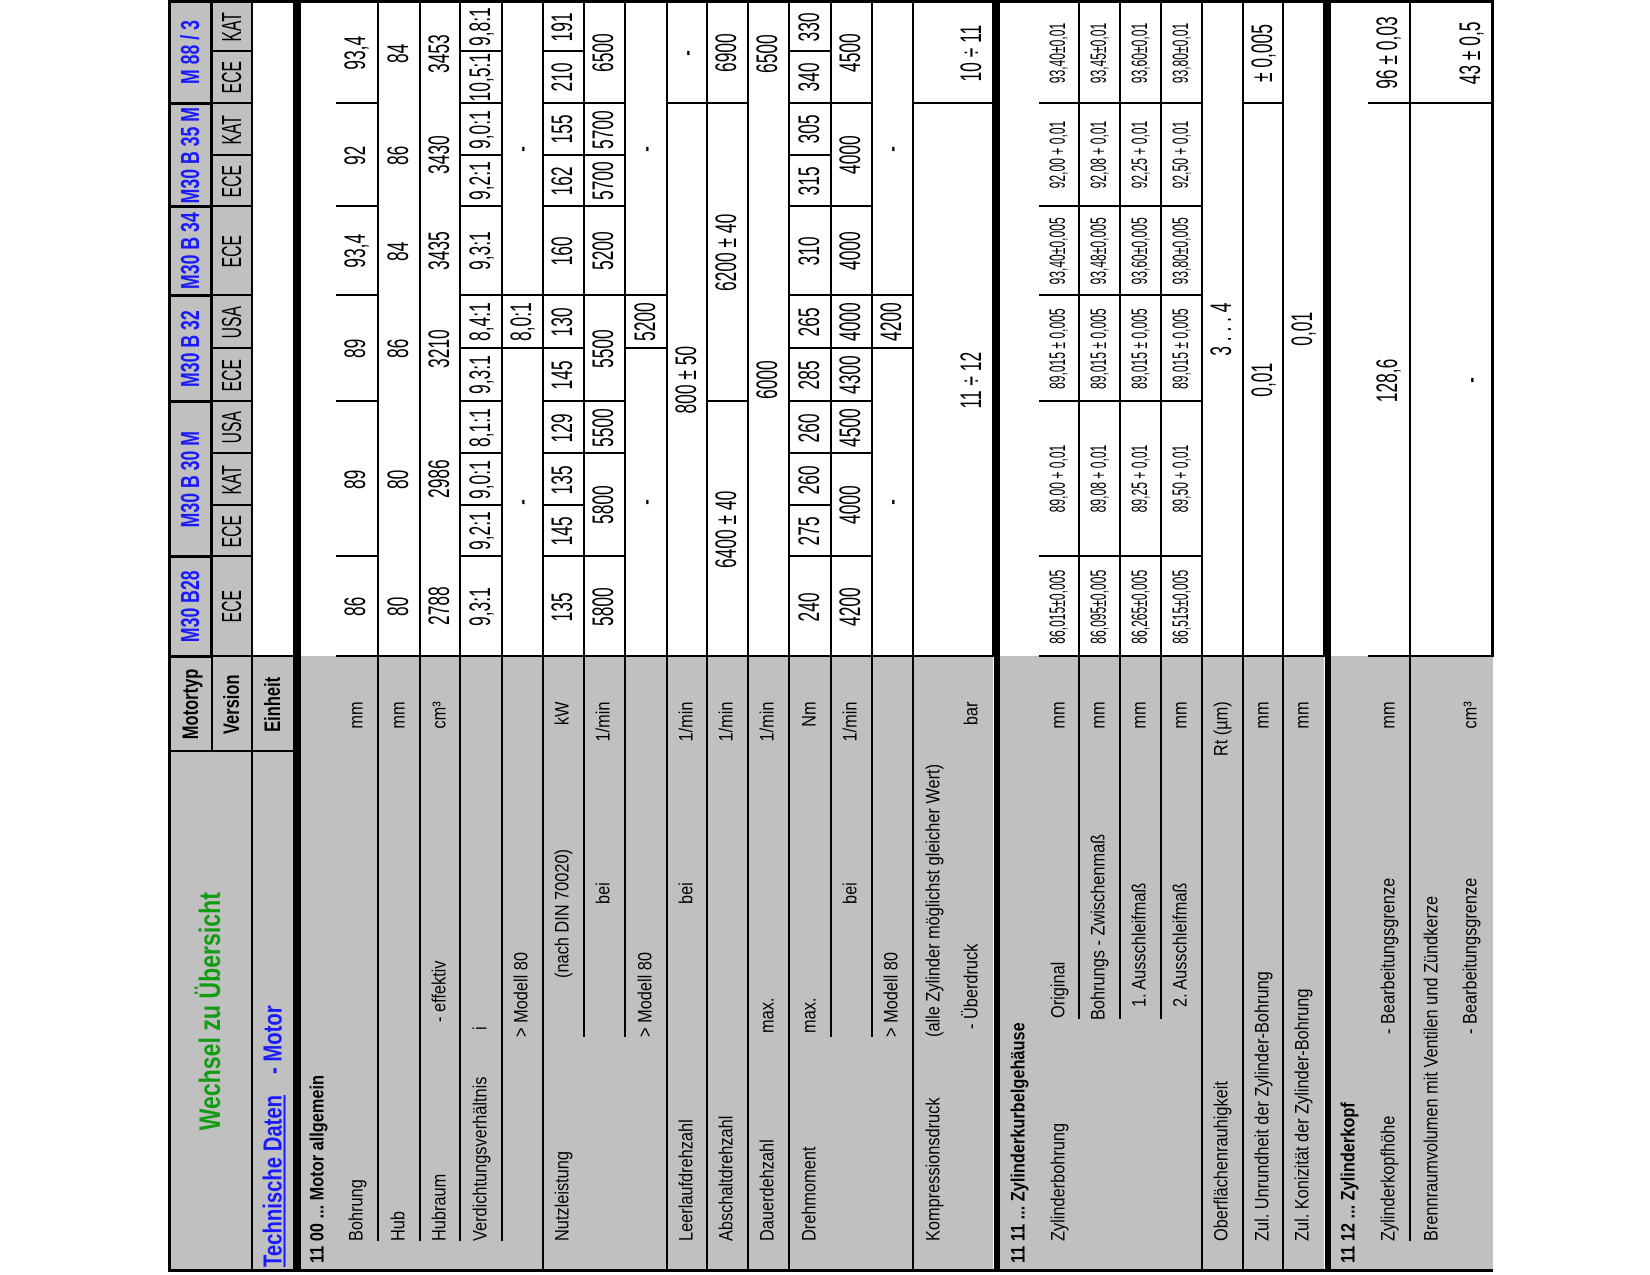 The image size is (1650, 1275). I want to click on spec-value: 84, so click(398, 53).